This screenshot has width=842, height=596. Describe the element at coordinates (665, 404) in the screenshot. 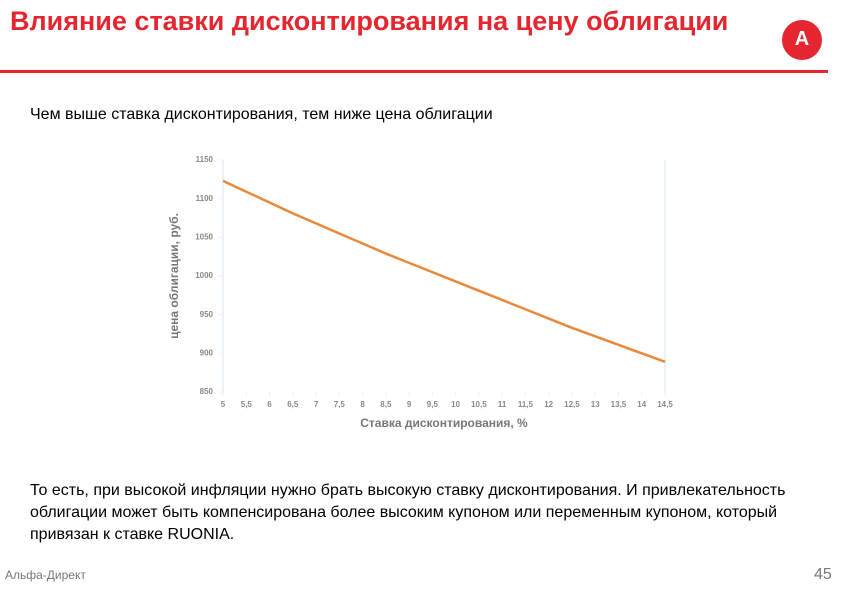

I see `x-tick-label: 14,5` at that location.